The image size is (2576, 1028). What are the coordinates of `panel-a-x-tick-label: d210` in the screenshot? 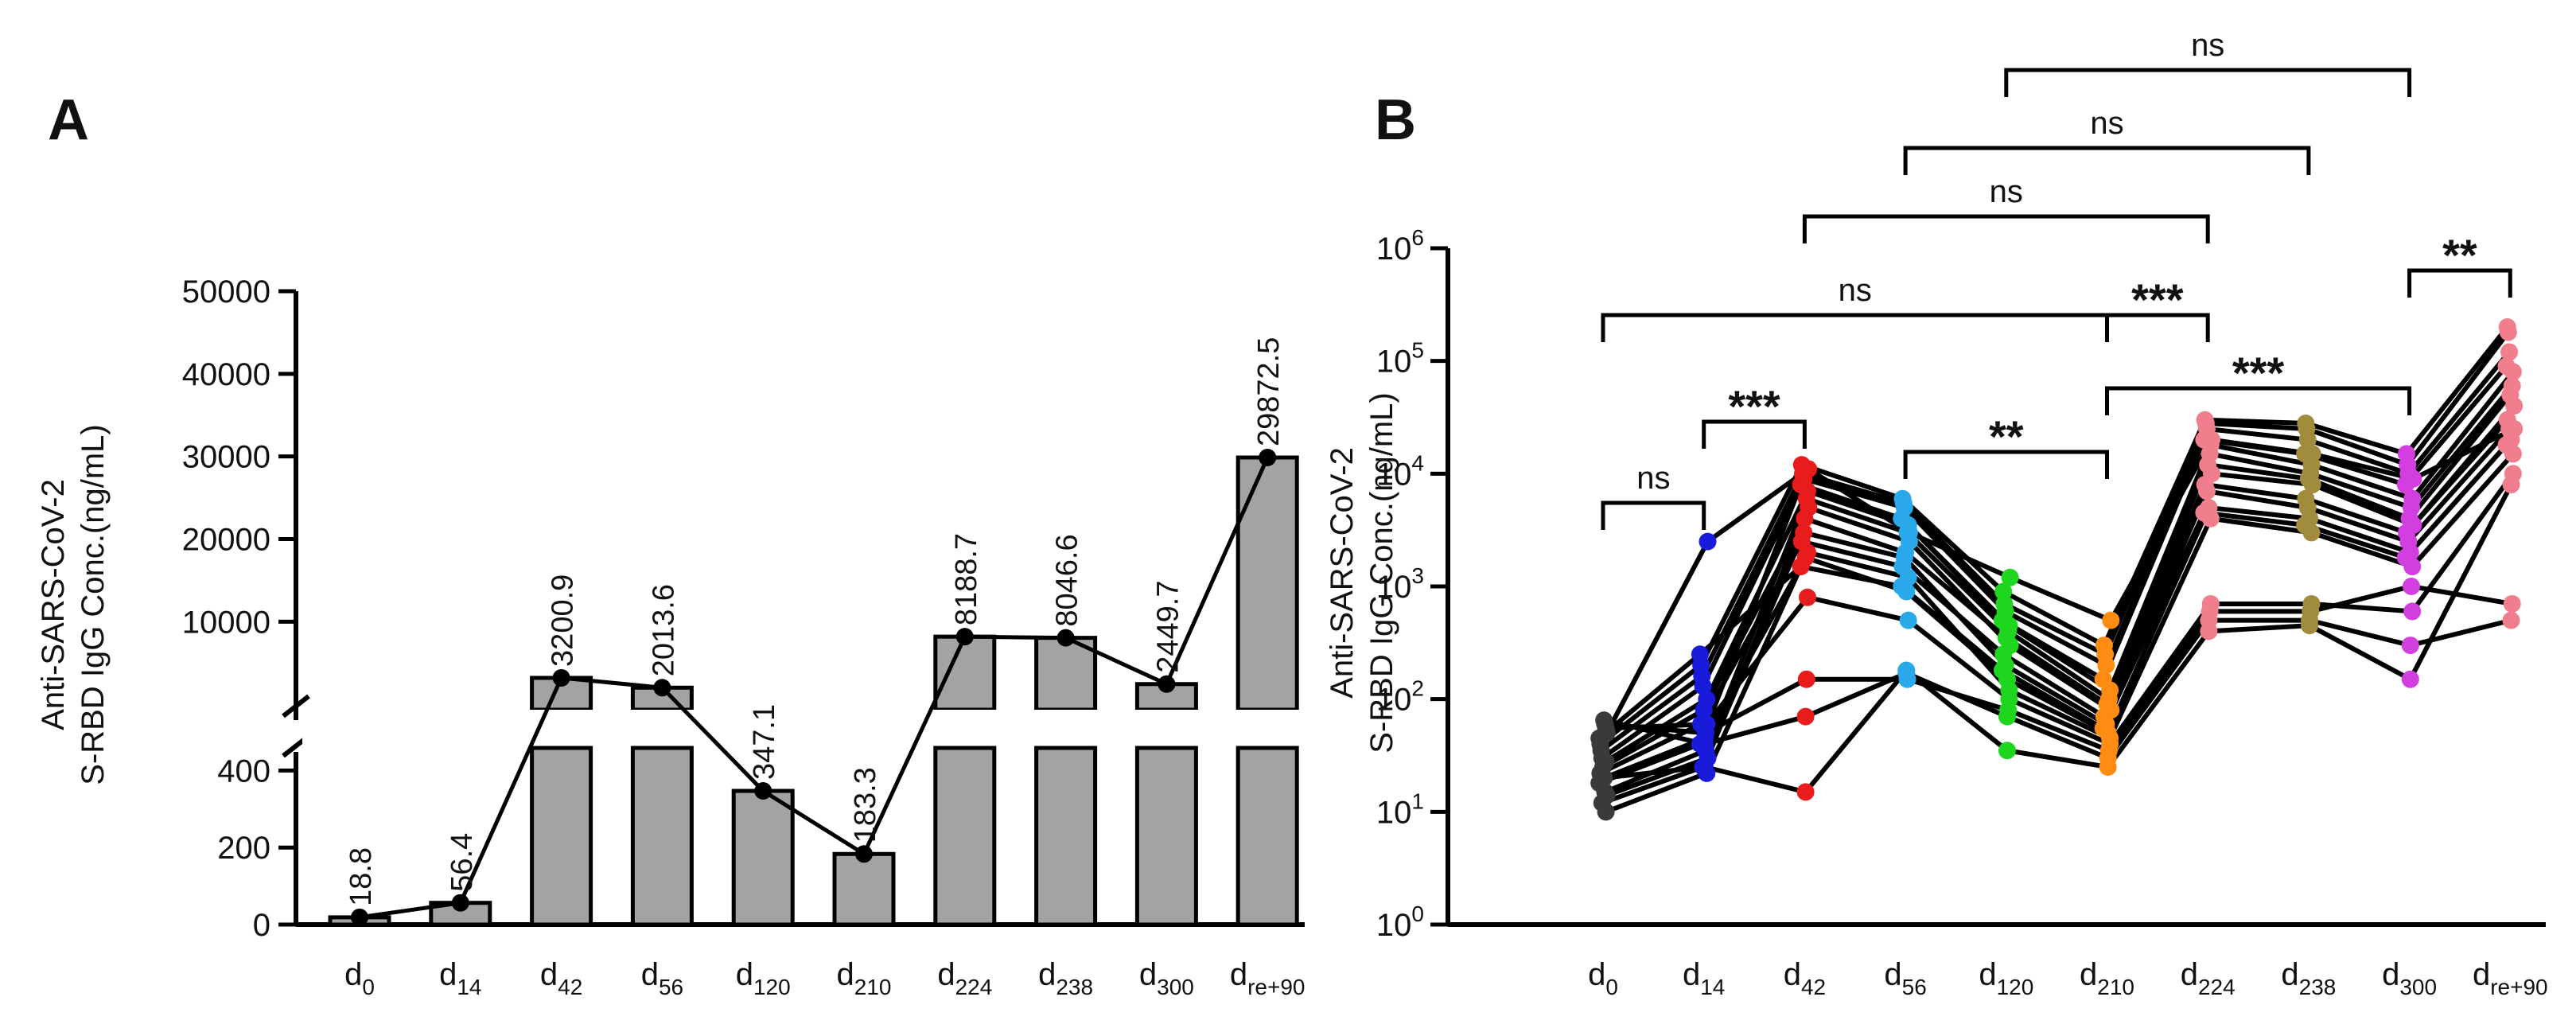 It's located at (865, 978).